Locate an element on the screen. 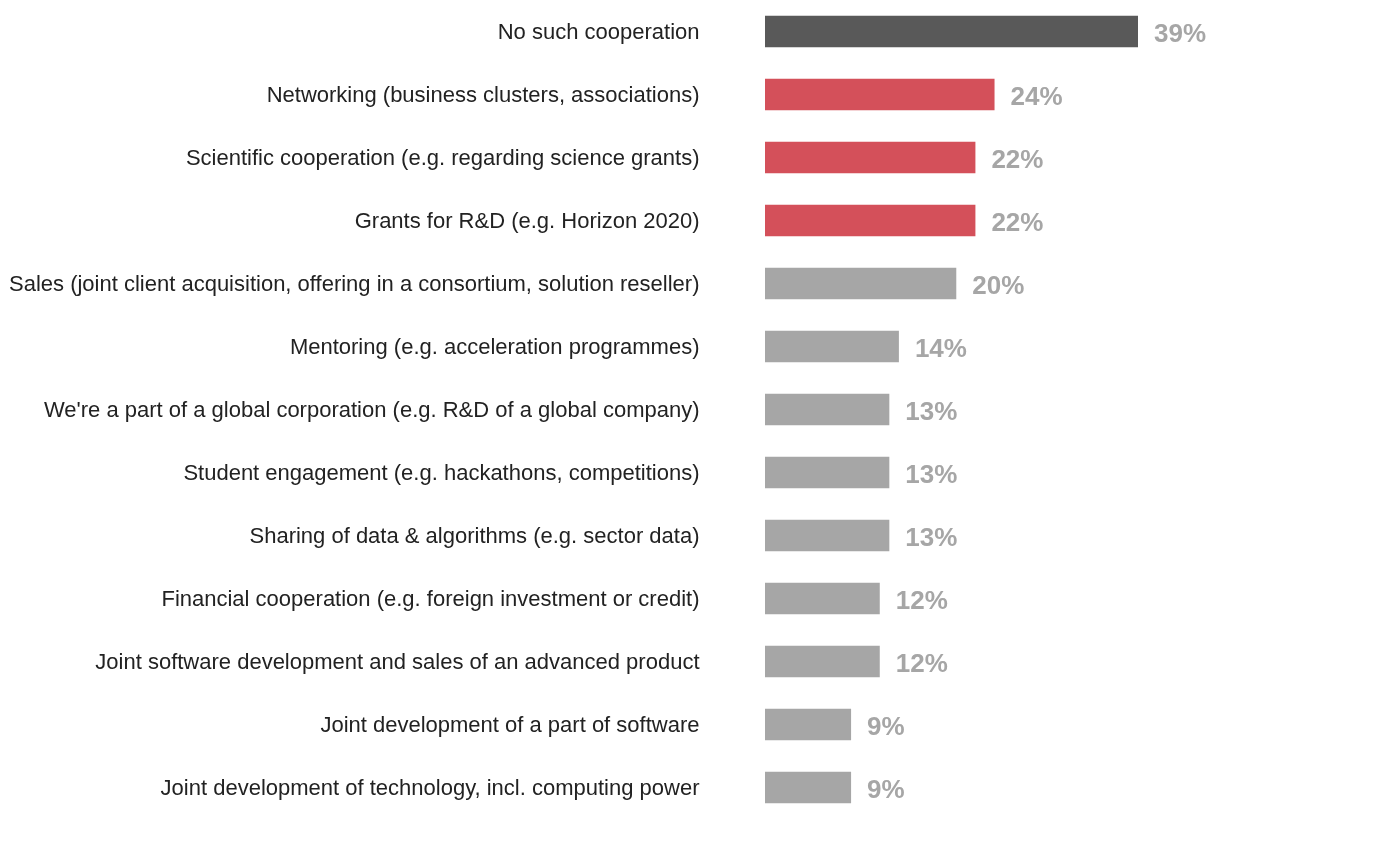 The image size is (1375, 841). y-tick-label: Grants for R&D (e.g. Horizon 2020) is located at coordinates (527, 220).